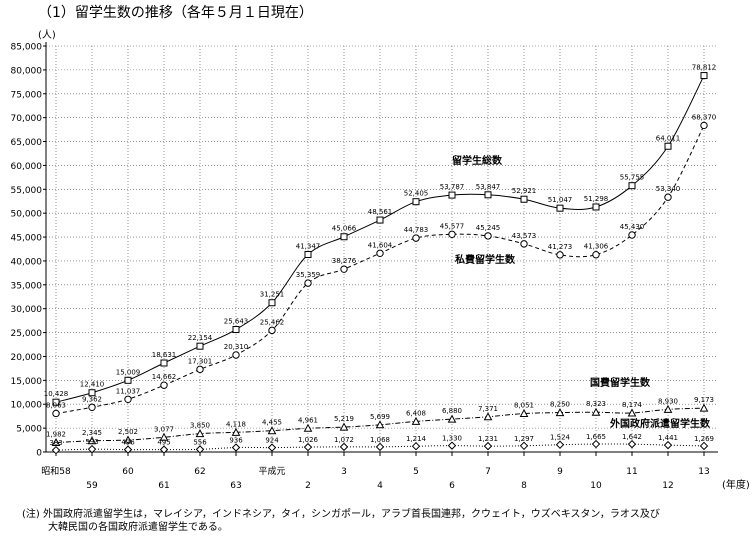  What do you see at coordinates (200, 361) in the screenshot?
I see `data-label: 17,301` at bounding box center [200, 361].